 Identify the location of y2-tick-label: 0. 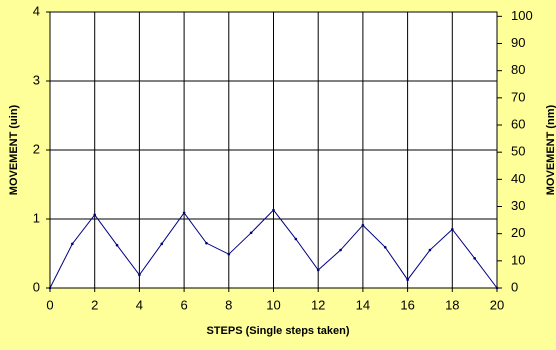
(514, 286).